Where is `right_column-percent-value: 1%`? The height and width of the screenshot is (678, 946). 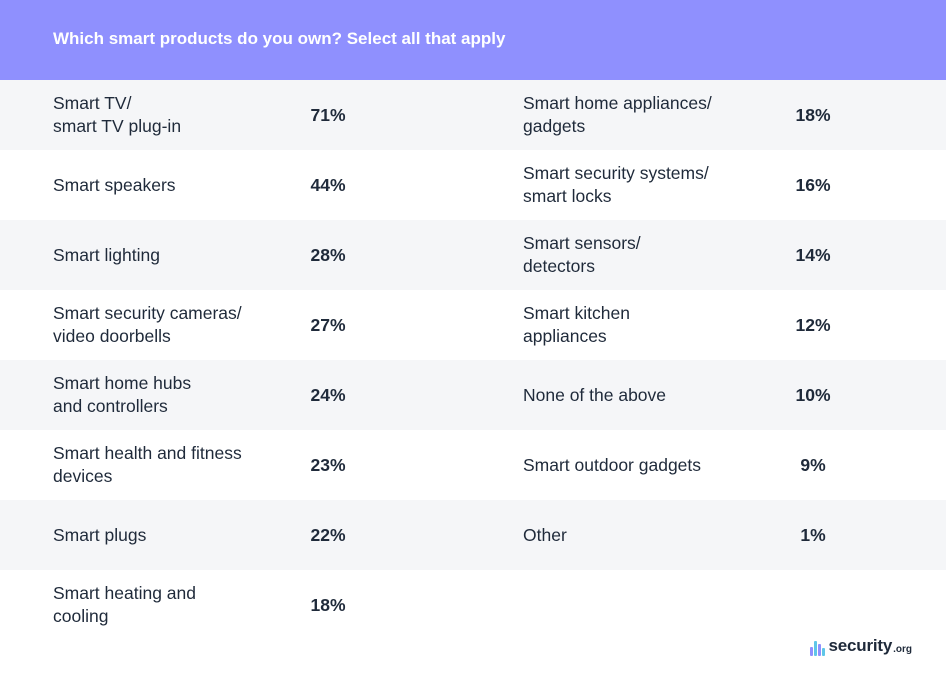
right_column-percent-value: 1% is located at coordinates (813, 534).